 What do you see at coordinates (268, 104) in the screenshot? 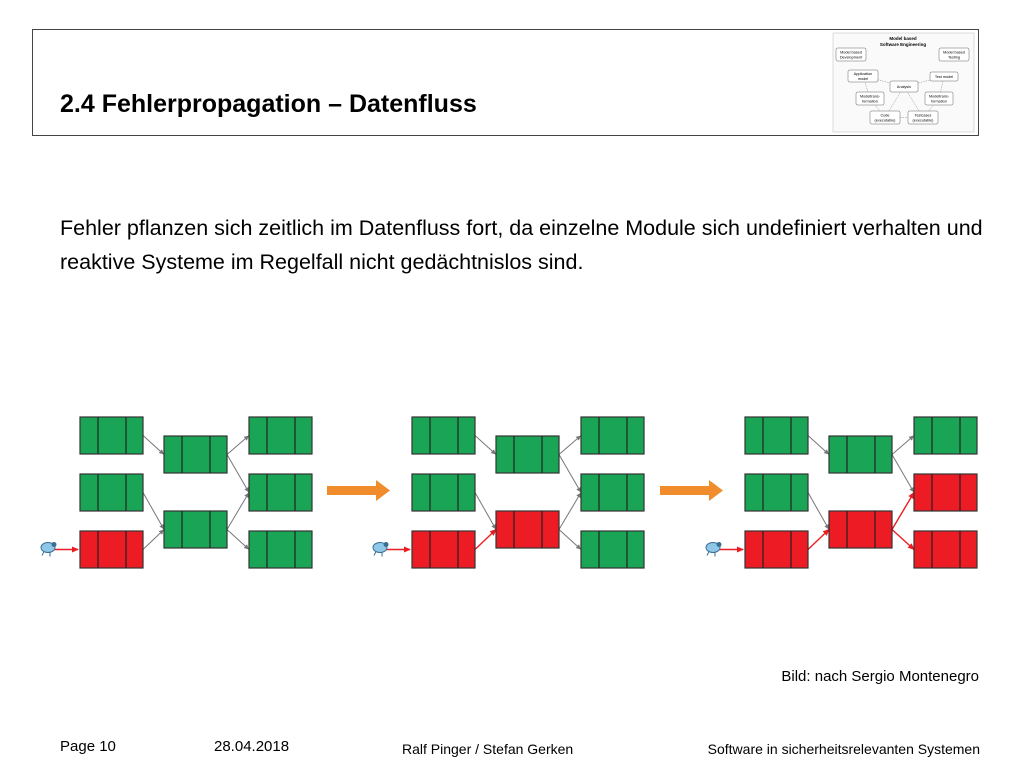
I see `slide-title: 2.4 Fehlerpropagation – Datenfluss` at bounding box center [268, 104].